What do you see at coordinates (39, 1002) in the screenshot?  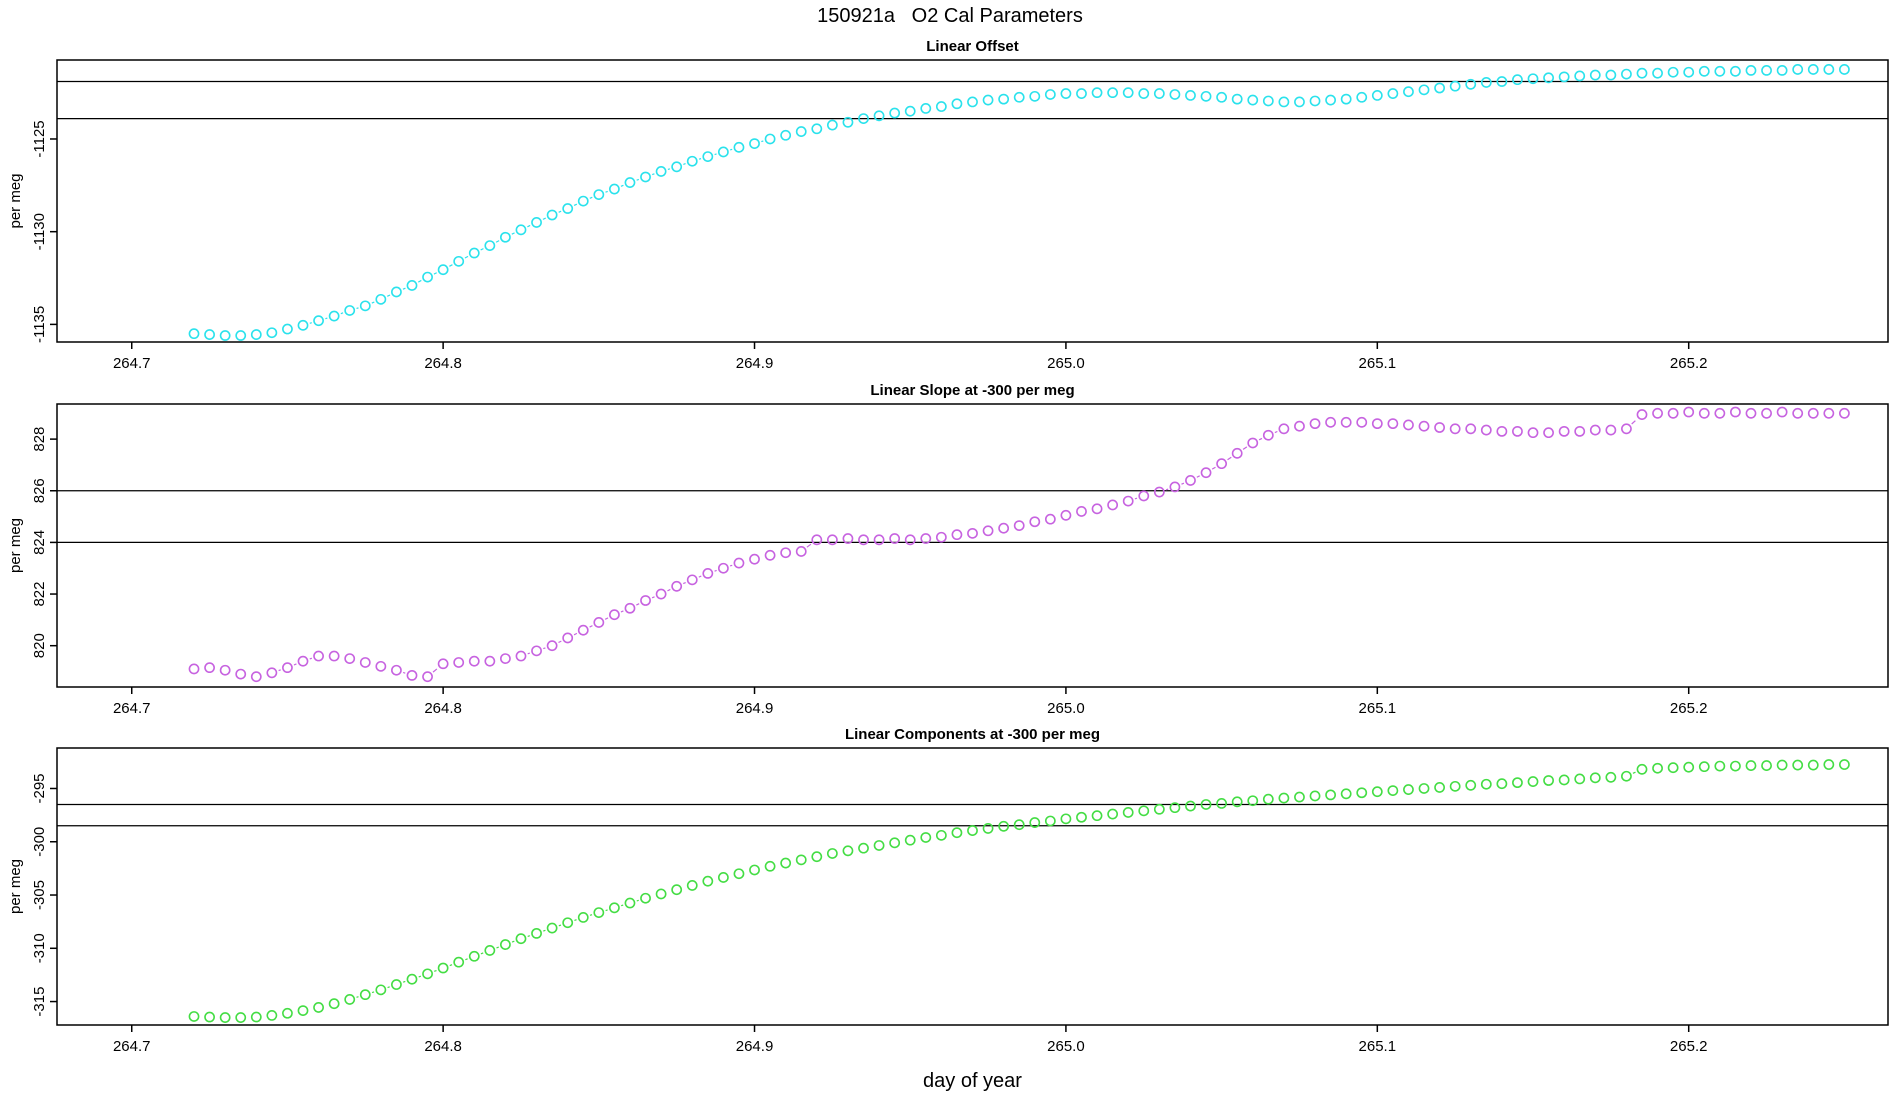 I see `y-tick-label: -315` at bounding box center [39, 1002].